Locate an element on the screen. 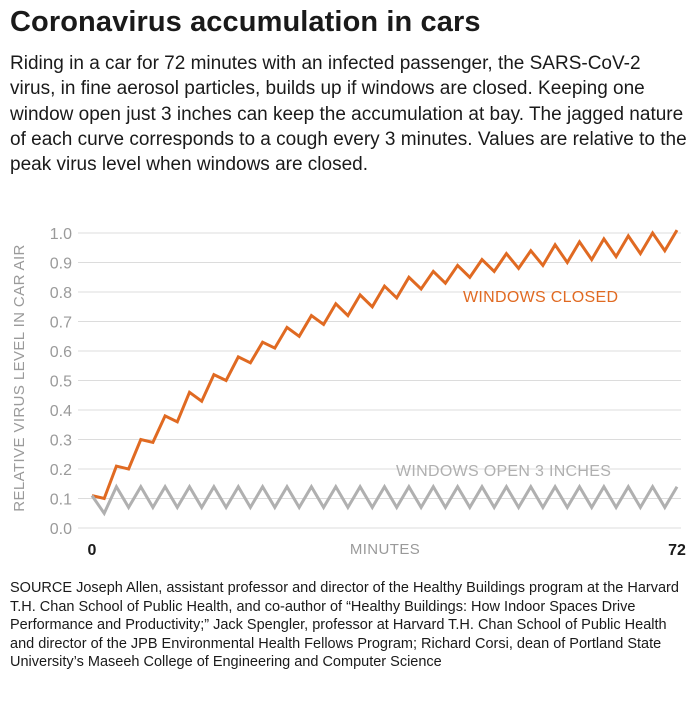 This screenshot has width=700, height=701. x-tick-label: 0 is located at coordinates (92, 550).